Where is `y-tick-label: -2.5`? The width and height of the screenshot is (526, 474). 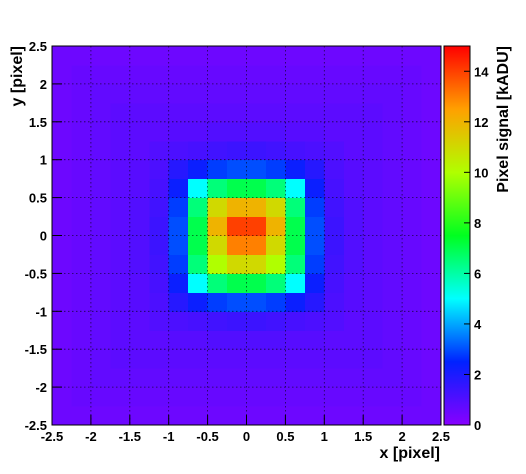 y-tick-label: -2.5 is located at coordinates (36, 425).